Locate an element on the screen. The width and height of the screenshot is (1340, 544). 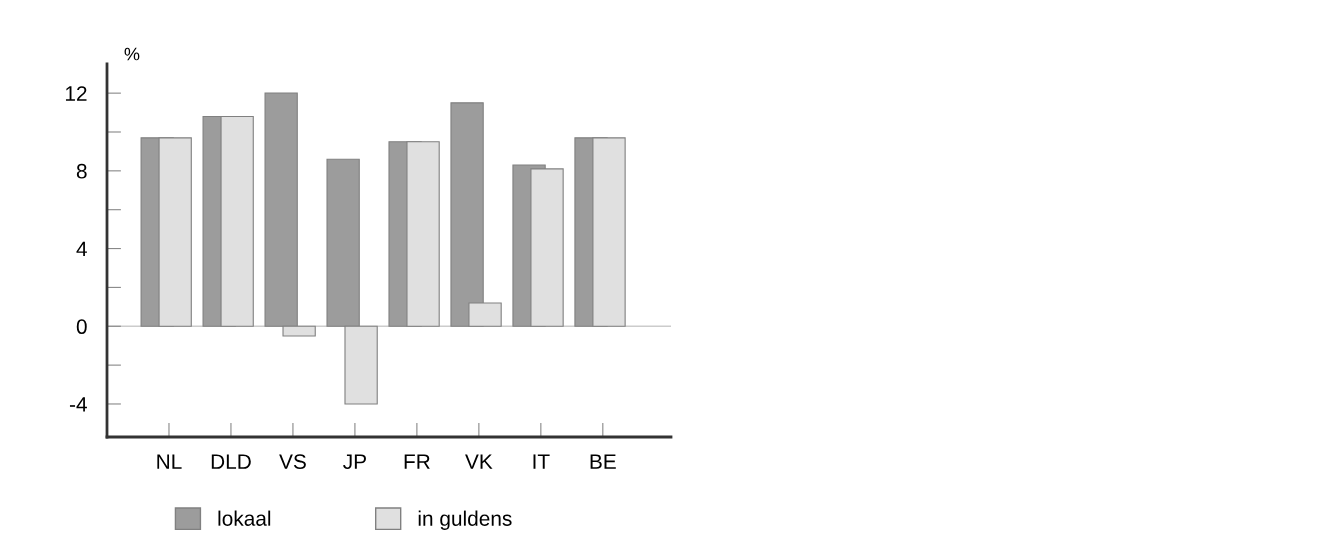
x-tick-label: NL is located at coordinates (169, 461).